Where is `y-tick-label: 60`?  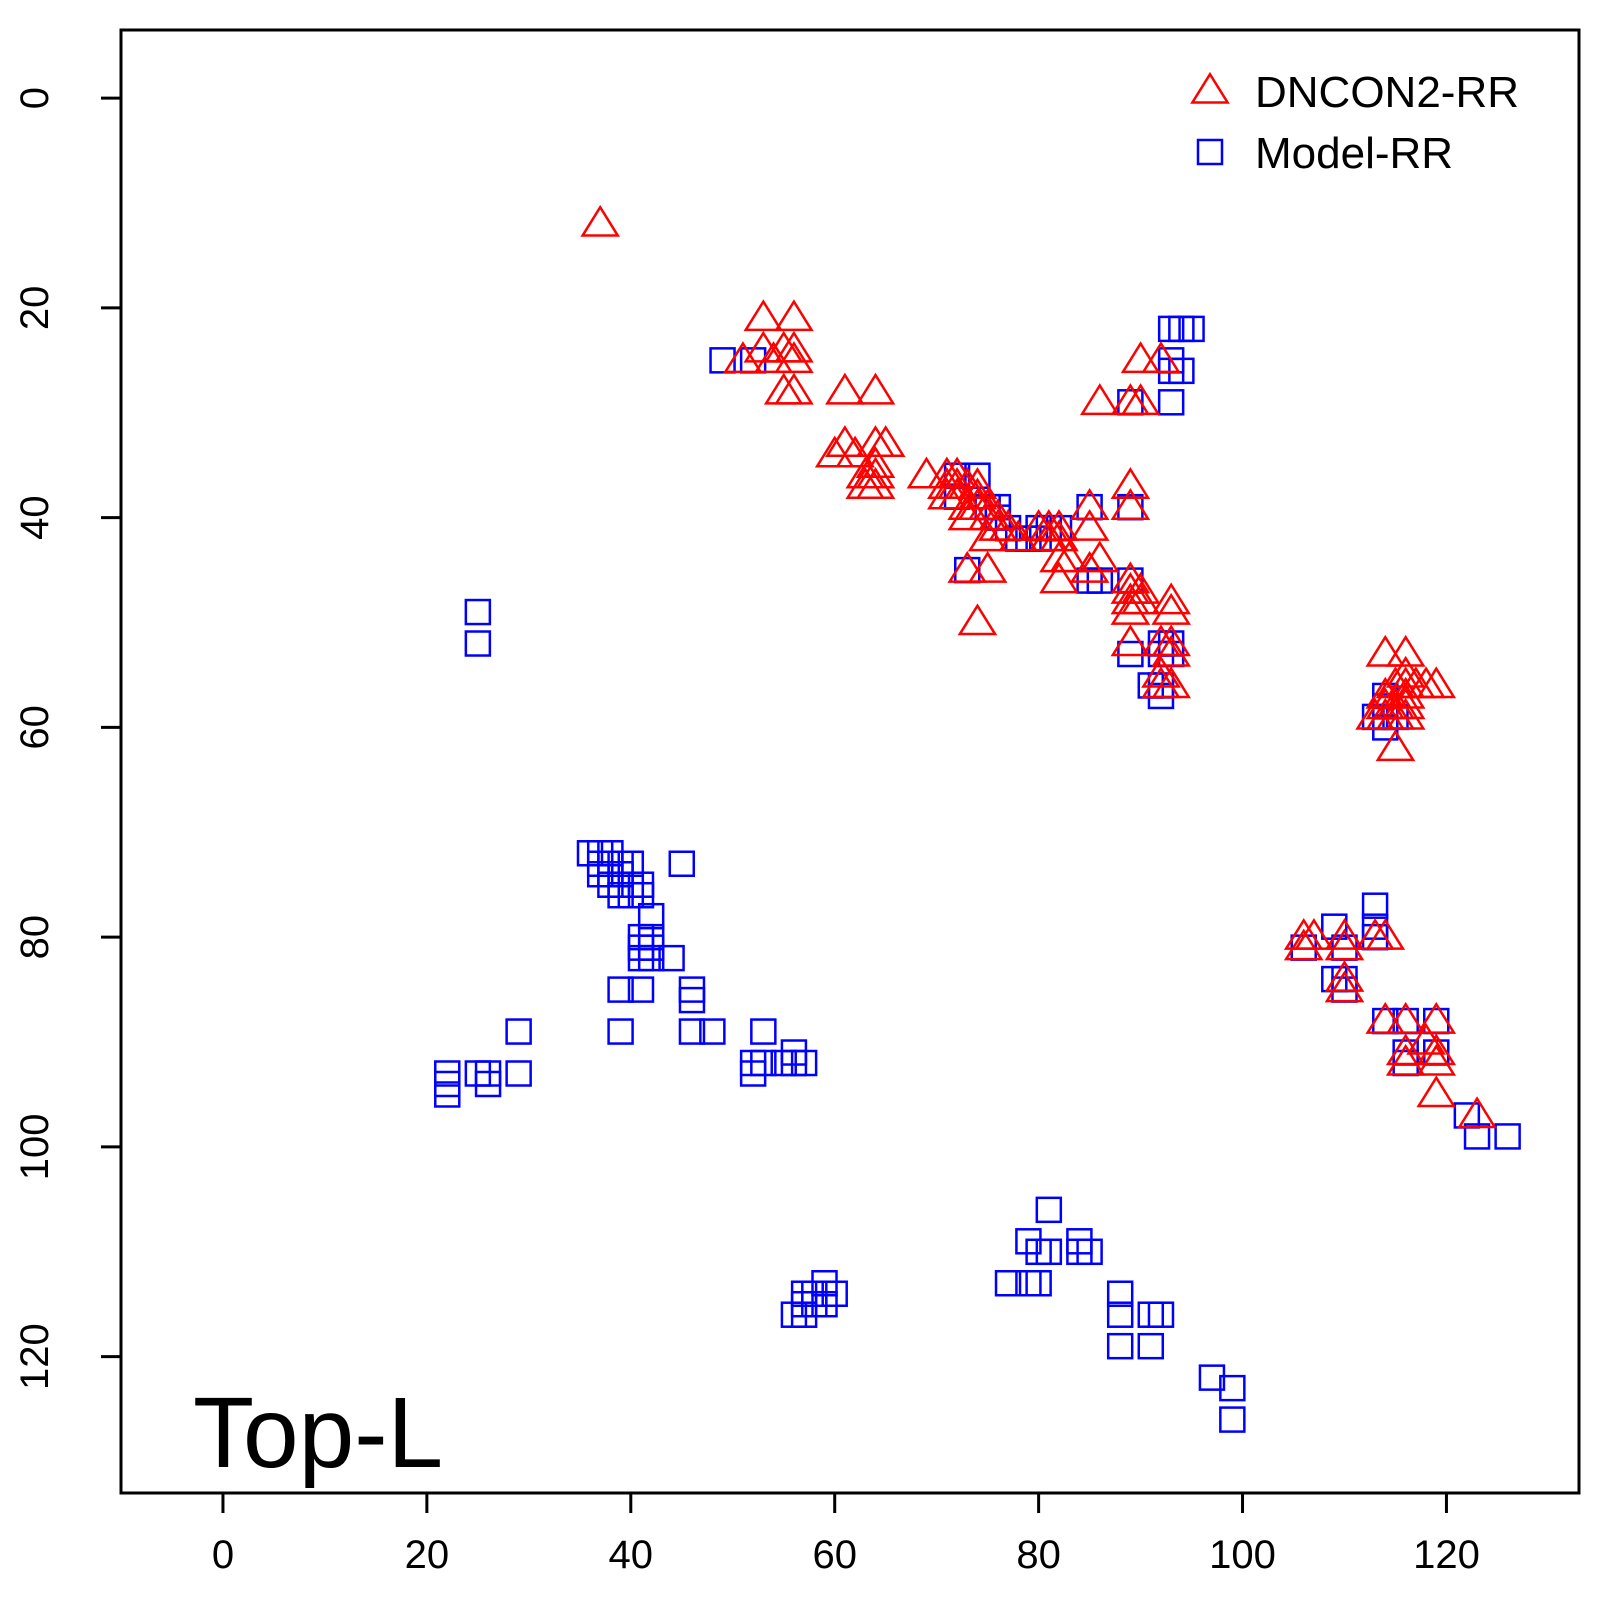 y-tick-label: 60 is located at coordinates (35, 727).